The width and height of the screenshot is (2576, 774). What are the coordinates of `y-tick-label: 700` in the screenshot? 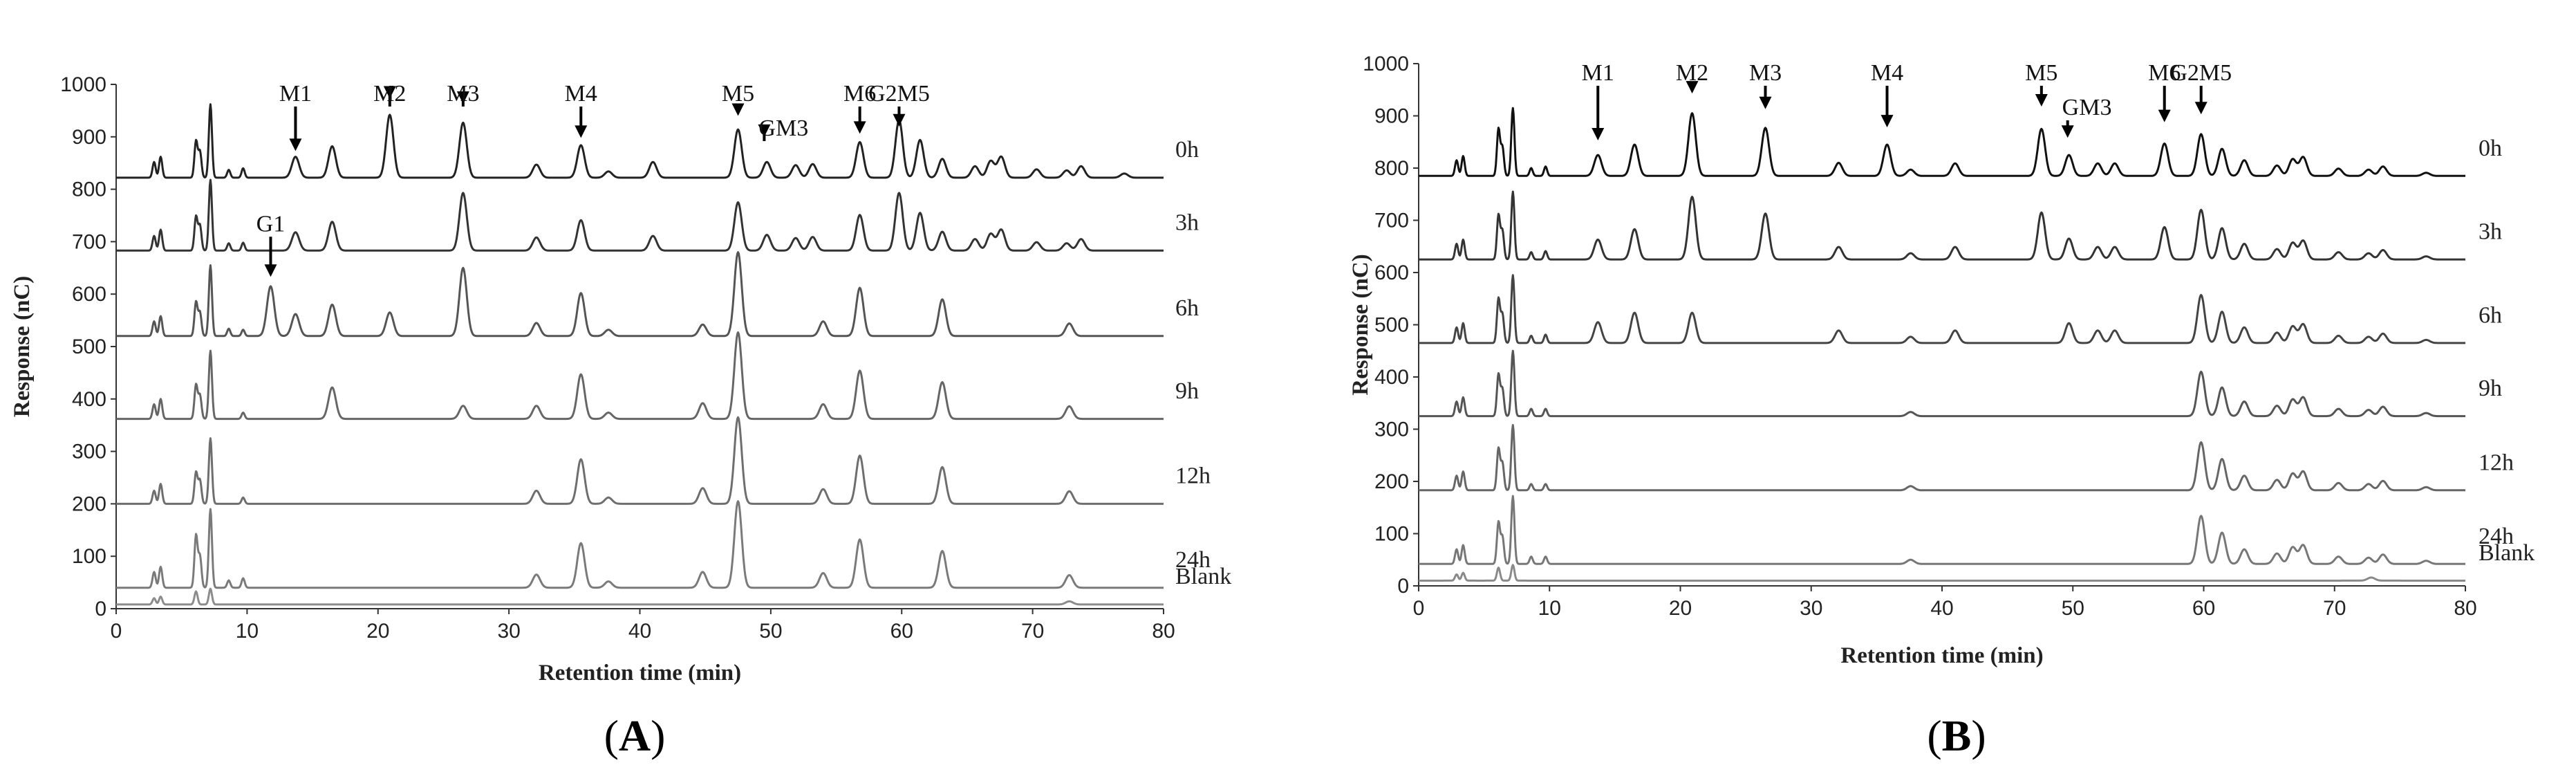 It's located at (1391, 221).